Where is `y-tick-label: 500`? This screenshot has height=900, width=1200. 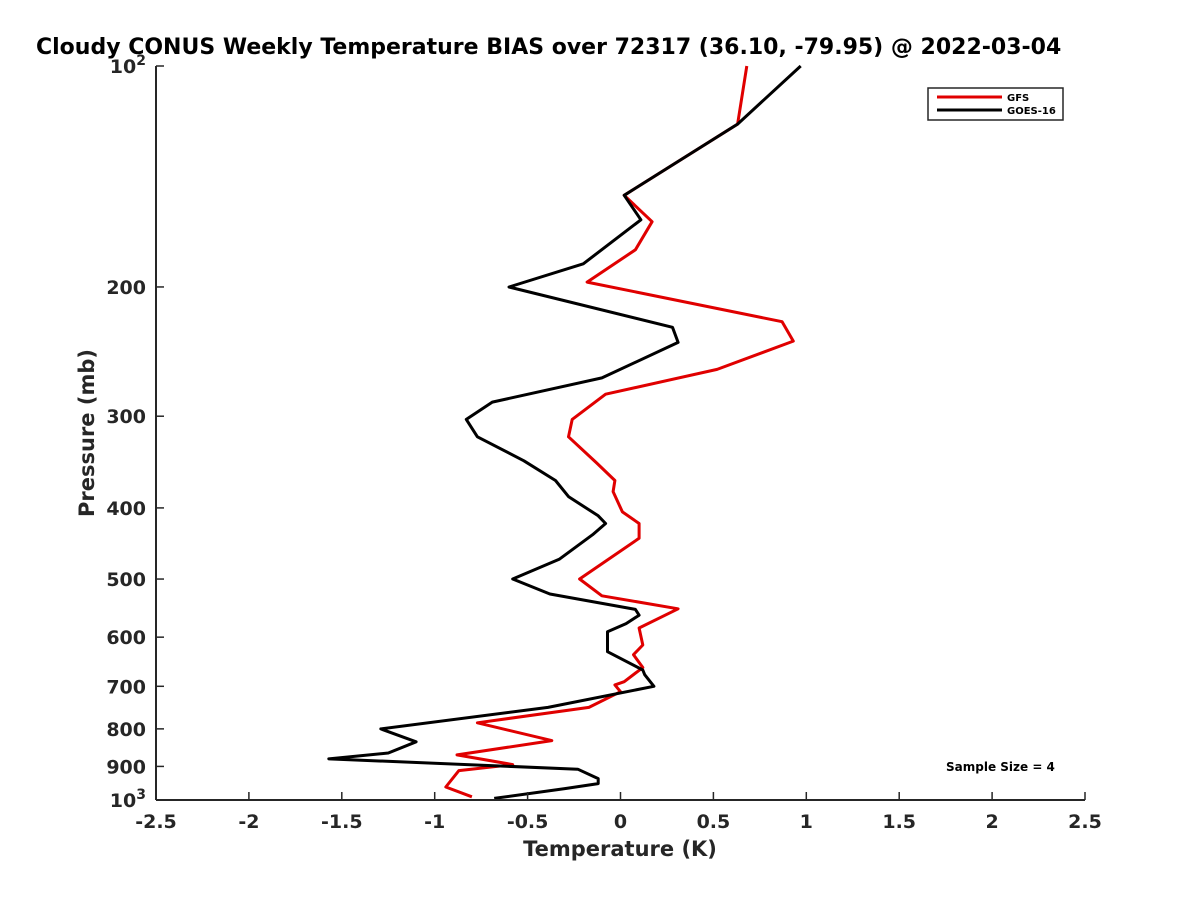 y-tick-label: 500 is located at coordinates (126, 580).